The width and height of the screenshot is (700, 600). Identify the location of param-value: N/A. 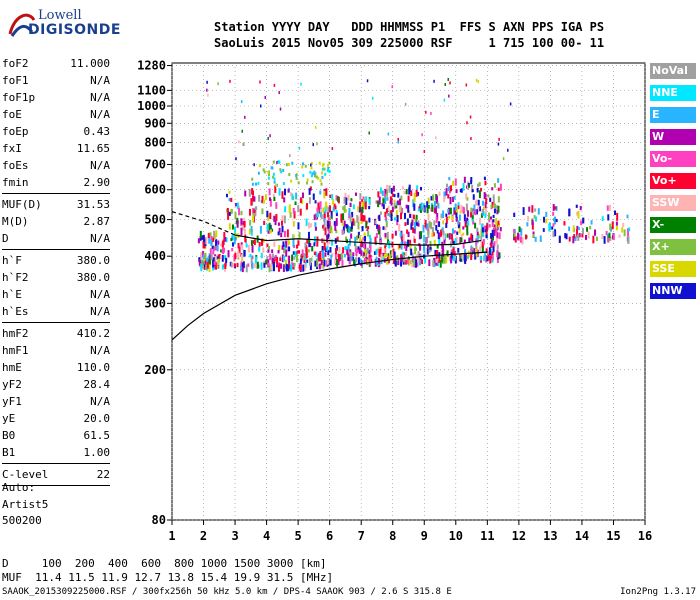
(100, 165).